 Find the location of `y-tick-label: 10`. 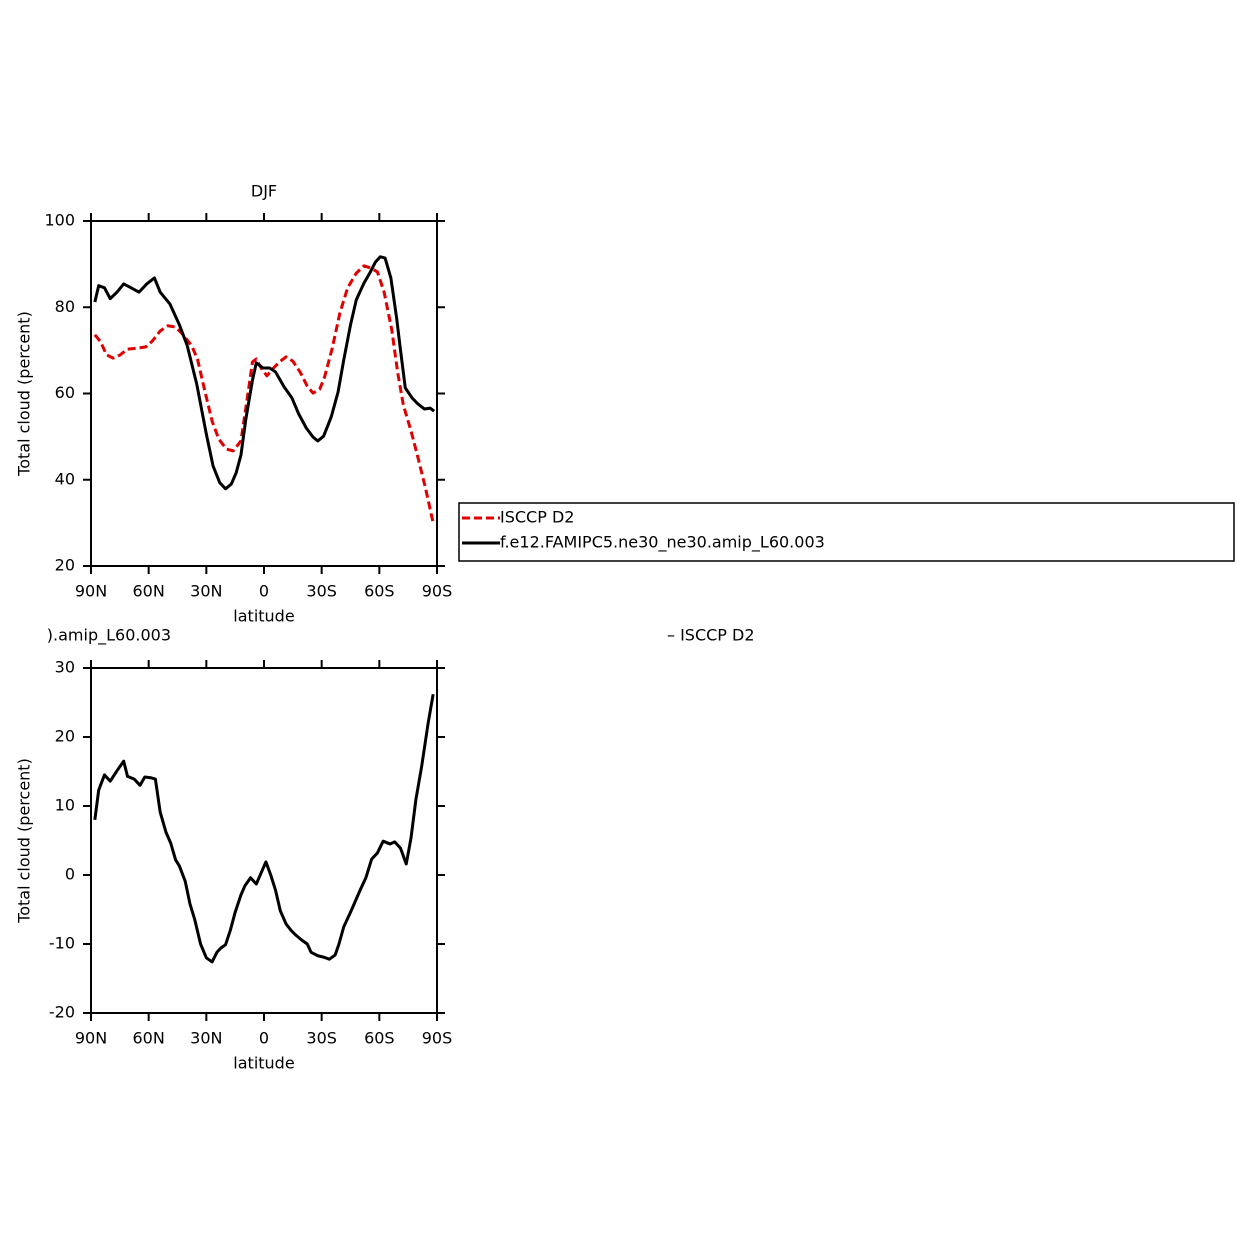

y-tick-label: 10 is located at coordinates (65, 805).